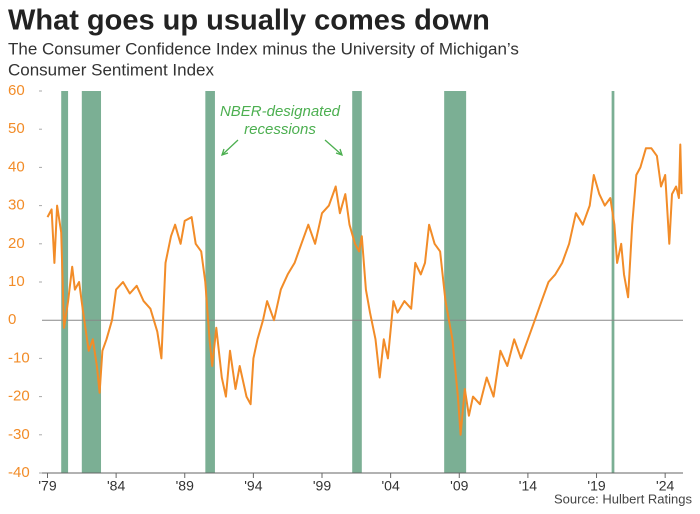 The width and height of the screenshot is (700, 514). What do you see at coordinates (12, 319) in the screenshot?
I see `y-tick-label: 0` at bounding box center [12, 319].